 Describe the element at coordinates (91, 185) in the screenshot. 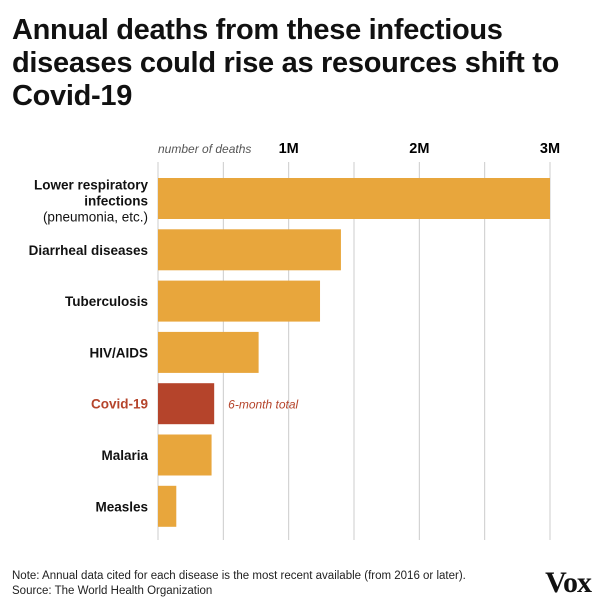

I see `category-label: Lower respiratory` at that location.